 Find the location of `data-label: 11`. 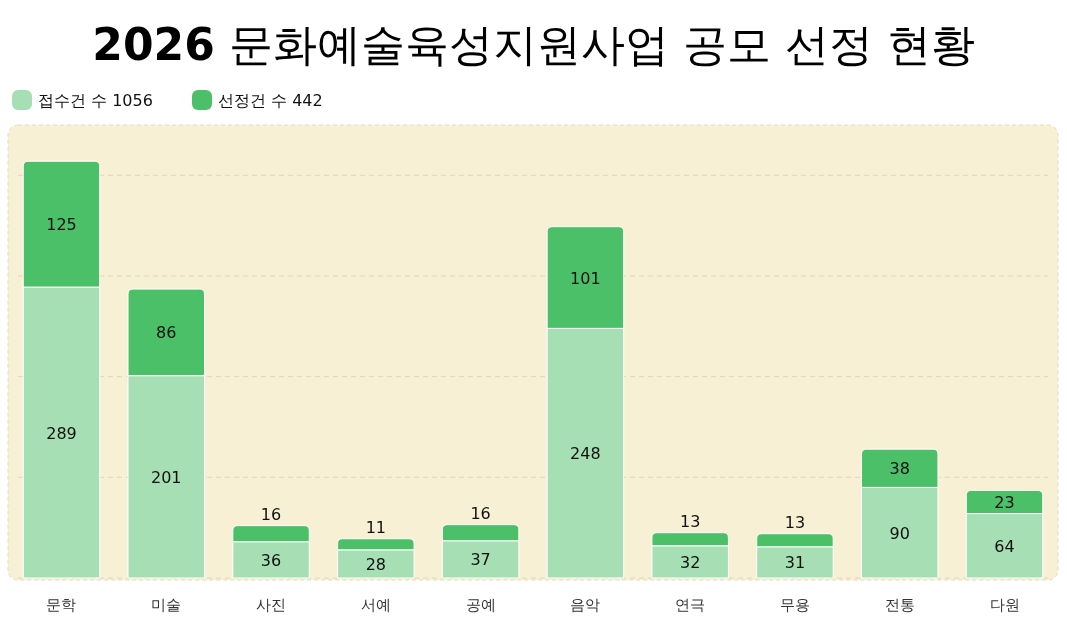

data-label: 11 is located at coordinates (376, 527).